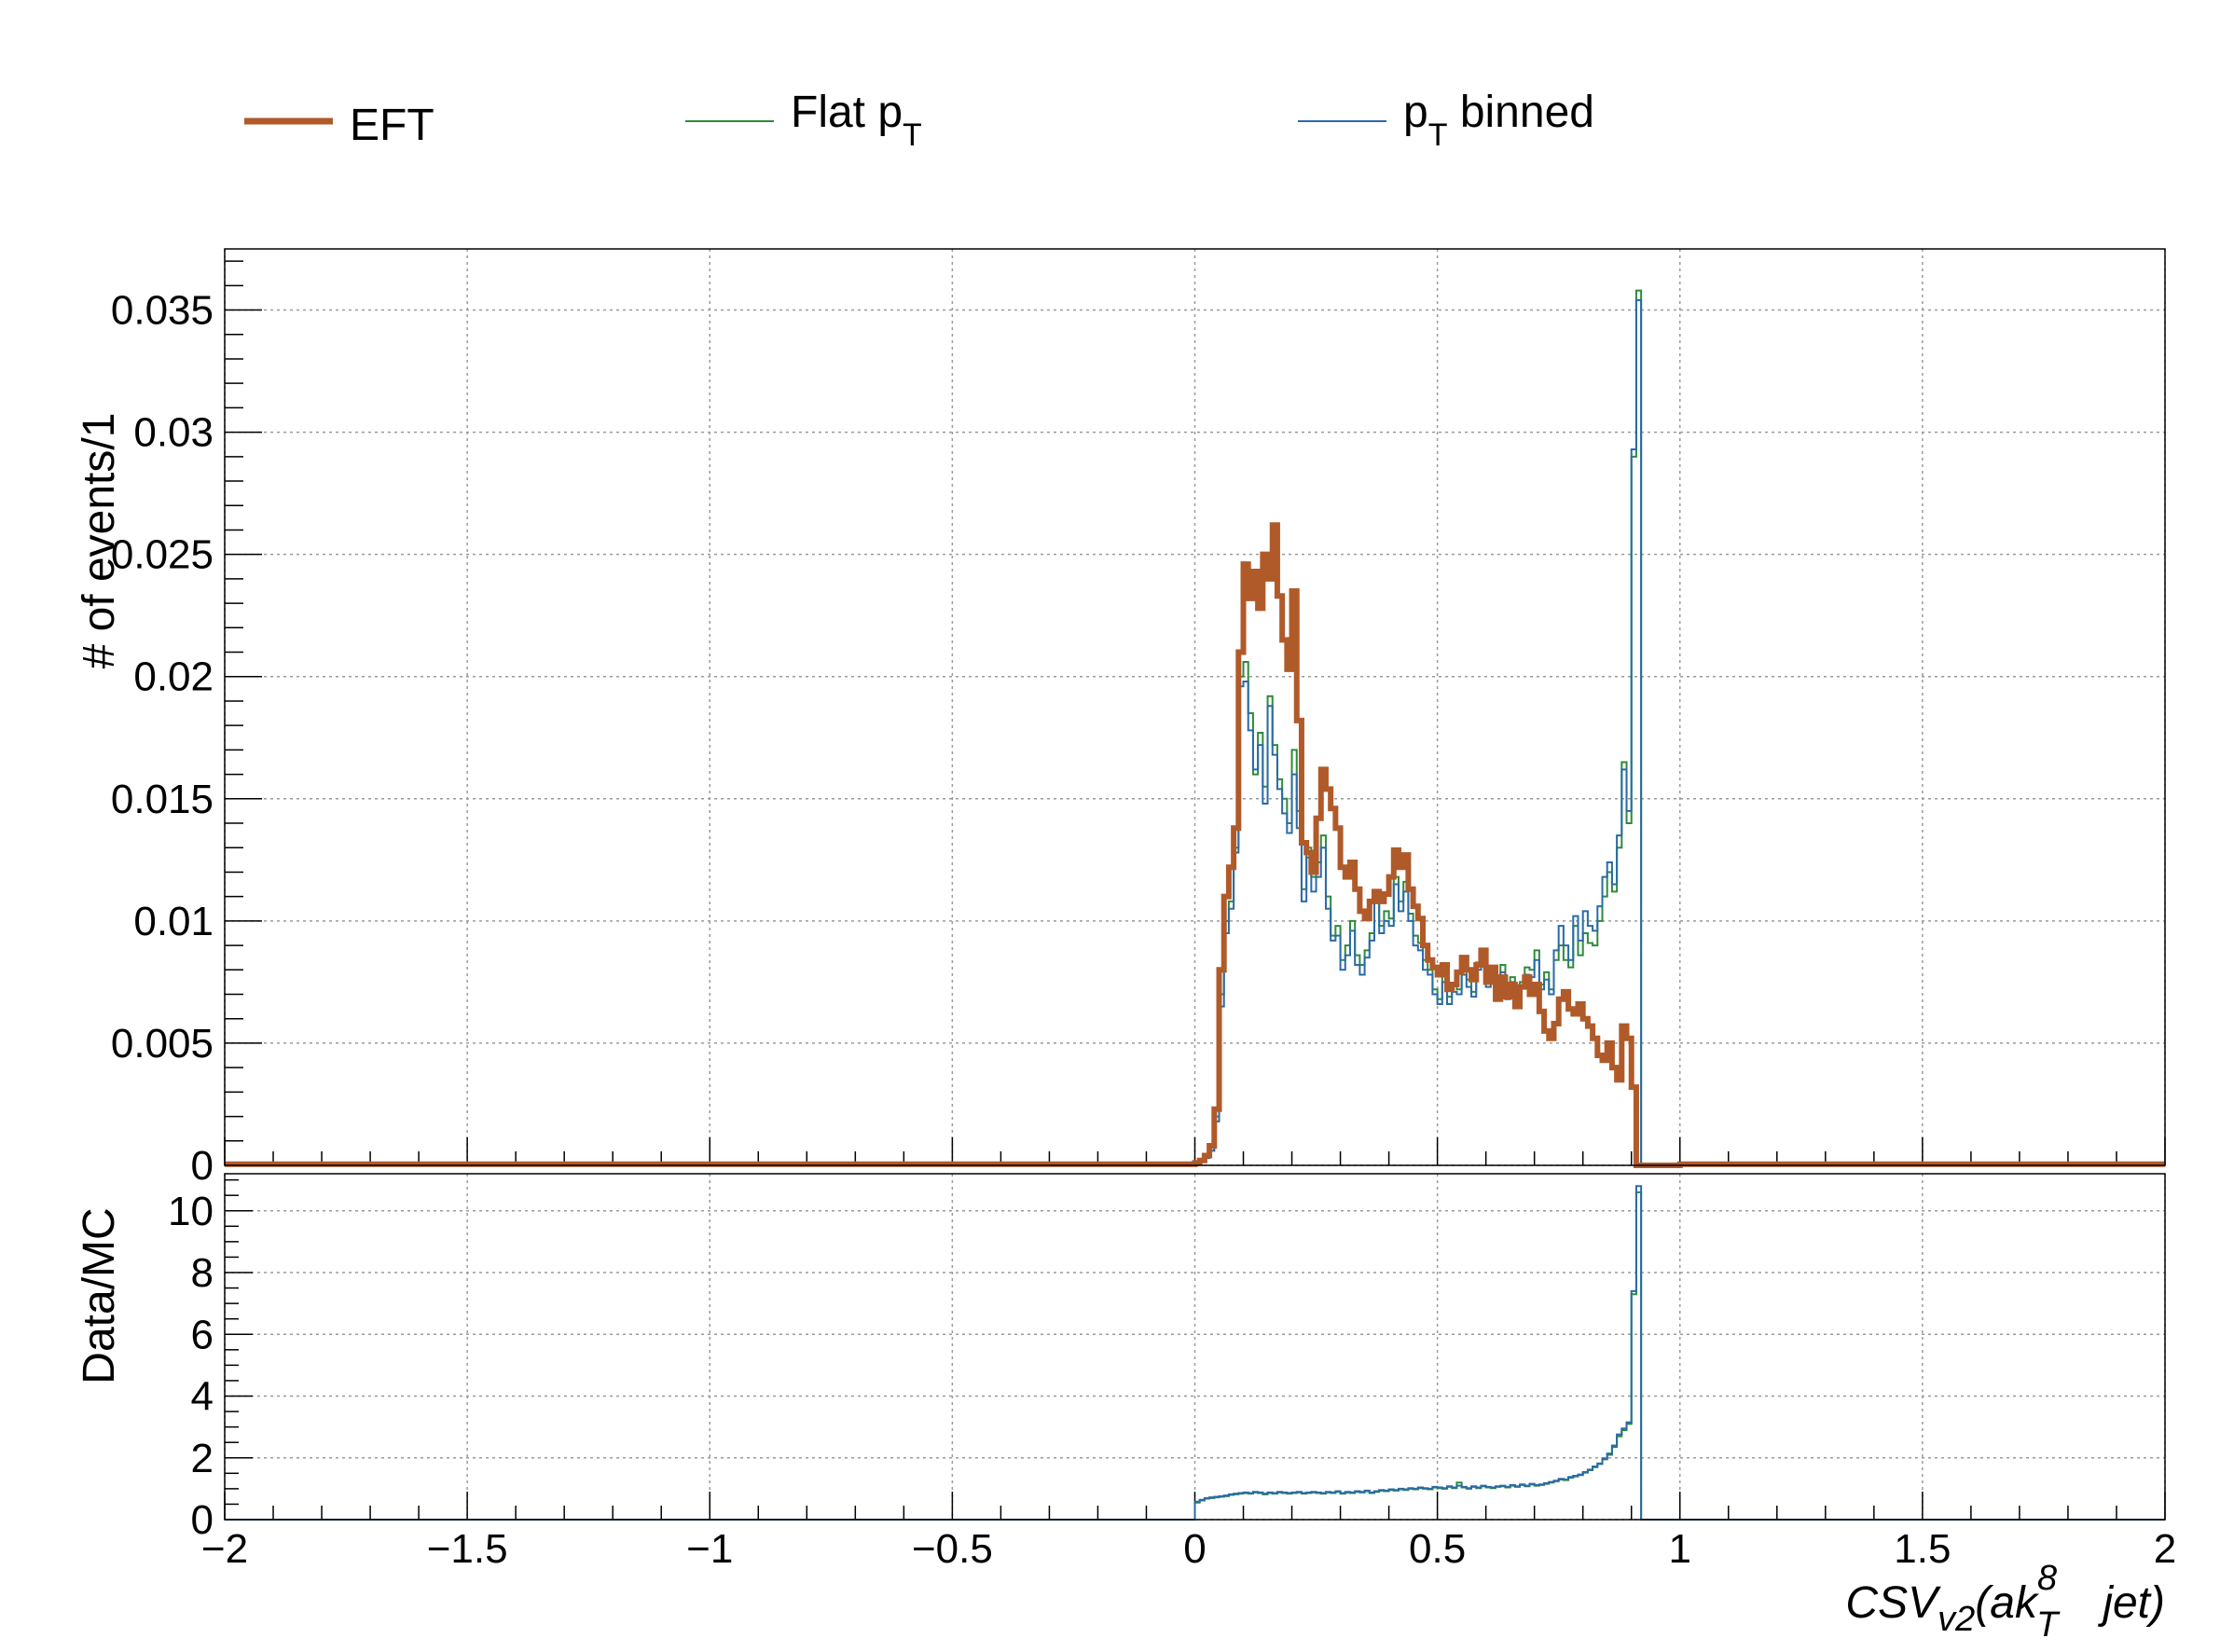 The width and height of the screenshot is (2234, 1652). Describe the element at coordinates (1415, 113) in the screenshot. I see `legend-label-pt-binned: p` at that location.